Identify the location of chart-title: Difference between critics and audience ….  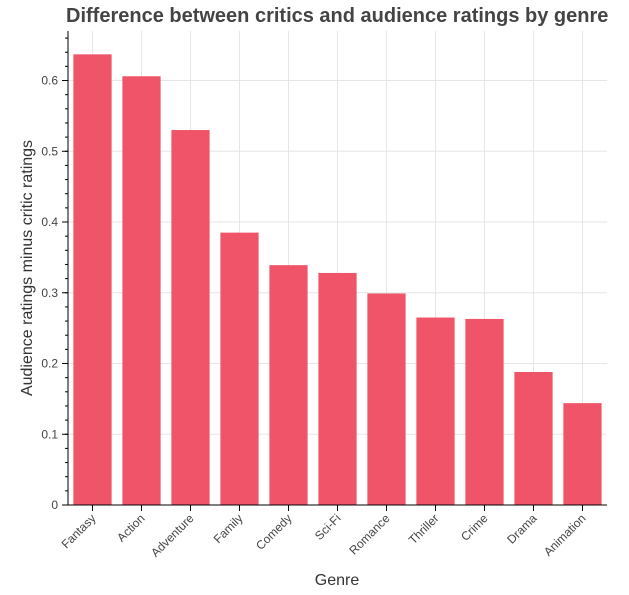
(337, 16).